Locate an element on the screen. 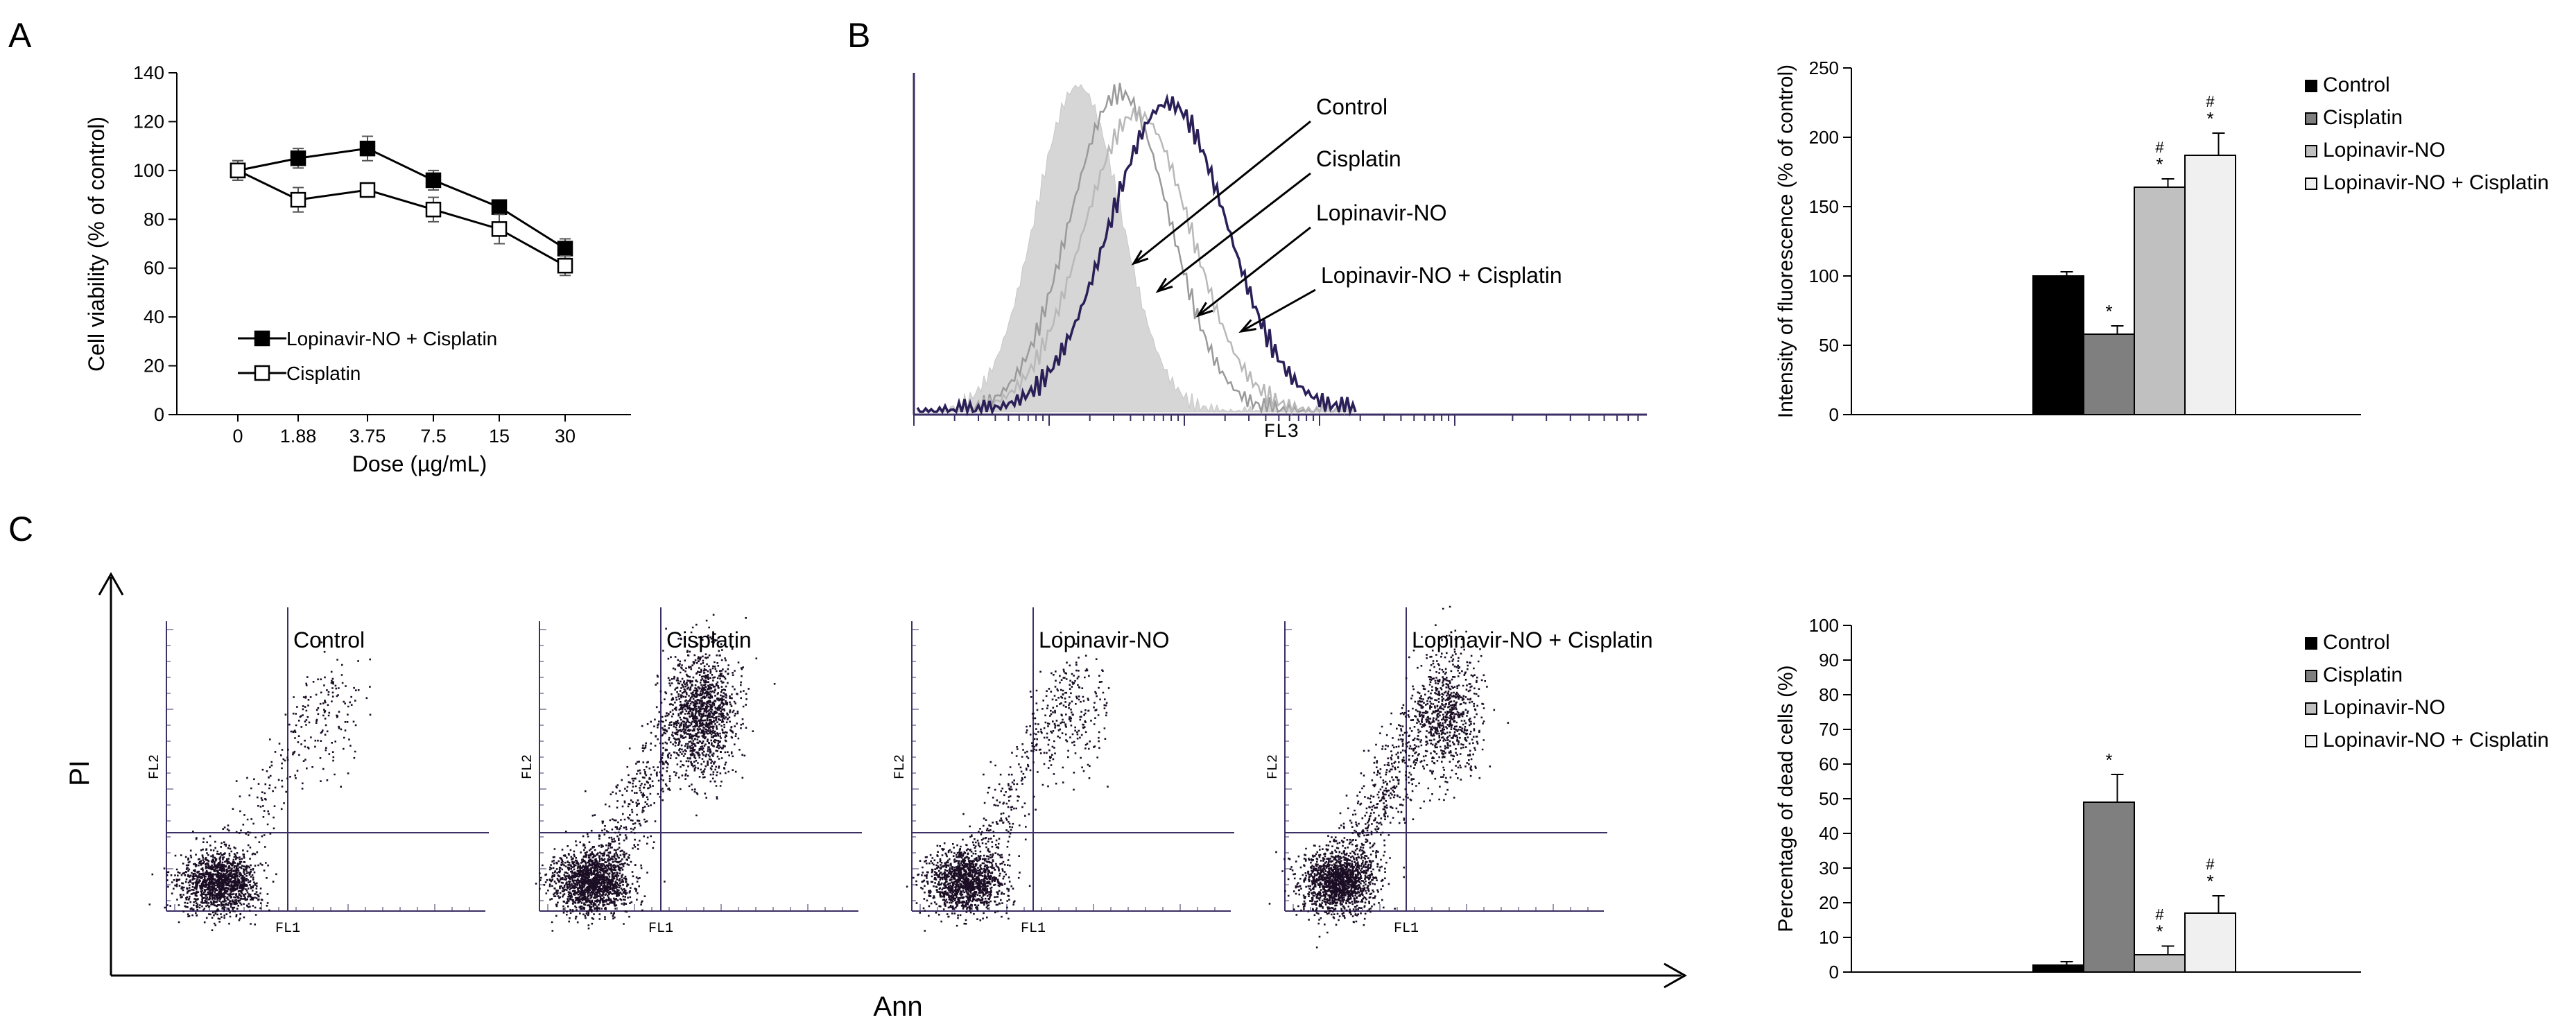  y-tick-label: 140 is located at coordinates (148, 72).